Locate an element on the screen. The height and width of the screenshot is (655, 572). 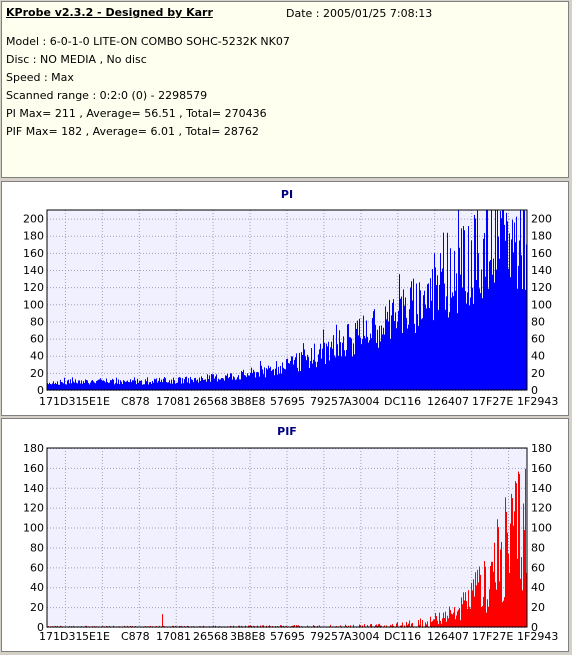
scanned-range-line: Scanned range : 0:2:0 (0) - 2298579 is located at coordinates (107, 95).